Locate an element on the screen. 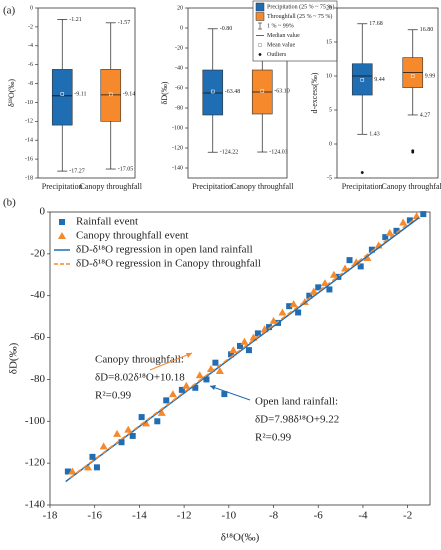 This screenshot has height=550, width=441. x-tick-label: -12 is located at coordinates (184, 516).